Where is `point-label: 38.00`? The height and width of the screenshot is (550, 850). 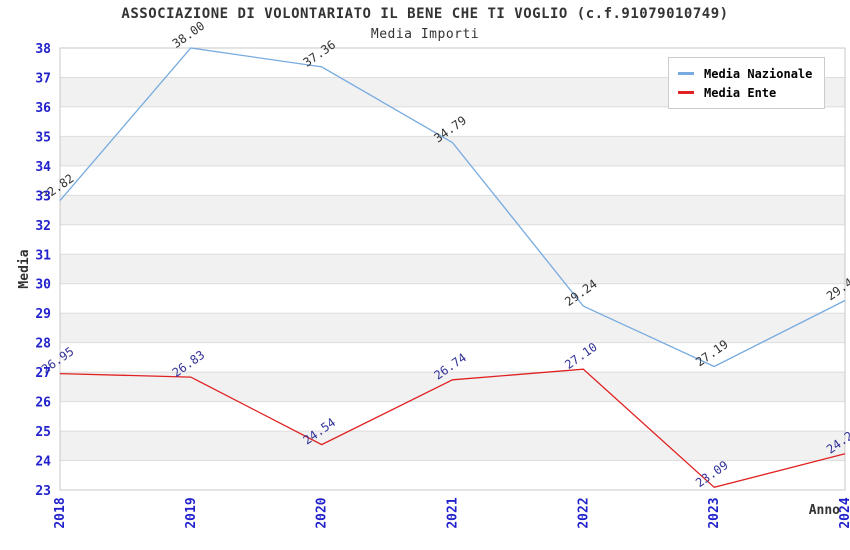 point-label: 38.00 is located at coordinates (189, 35).